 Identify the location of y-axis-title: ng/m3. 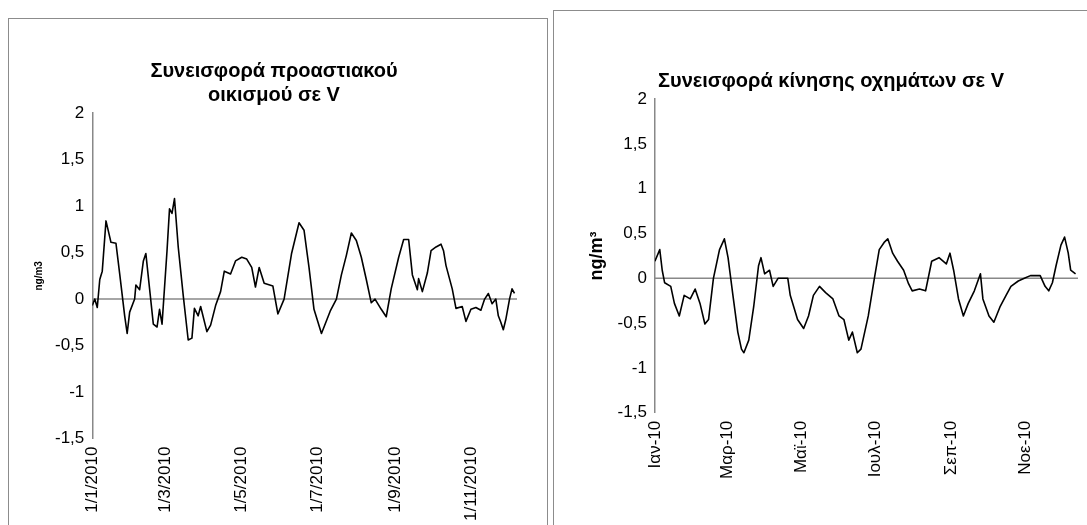
(38, 275).